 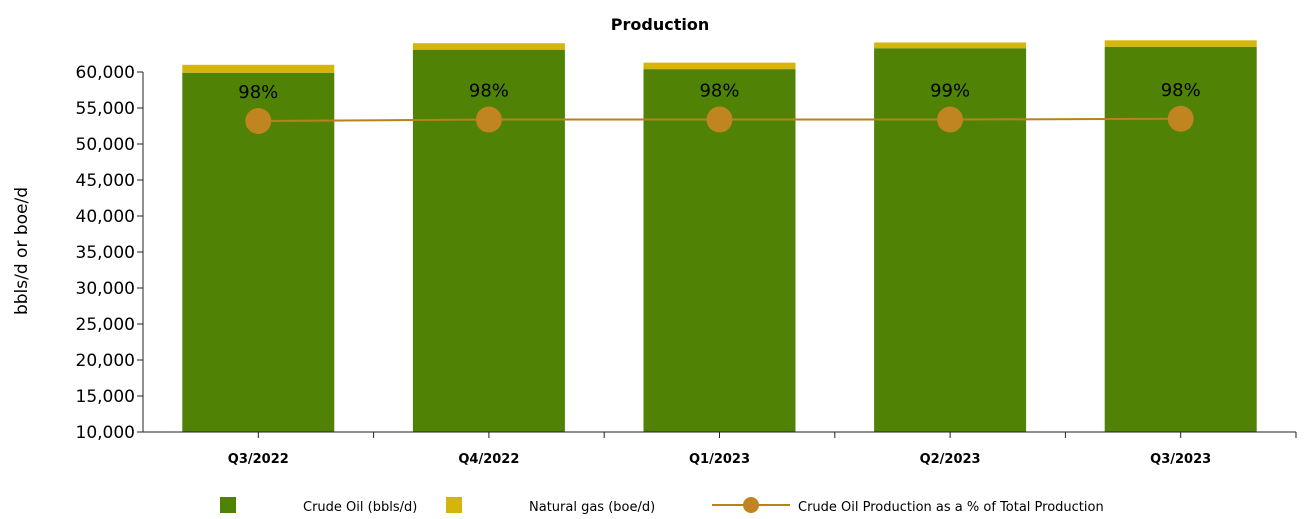 I want to click on y-tick-label: 10,000, so click(x=105, y=433).